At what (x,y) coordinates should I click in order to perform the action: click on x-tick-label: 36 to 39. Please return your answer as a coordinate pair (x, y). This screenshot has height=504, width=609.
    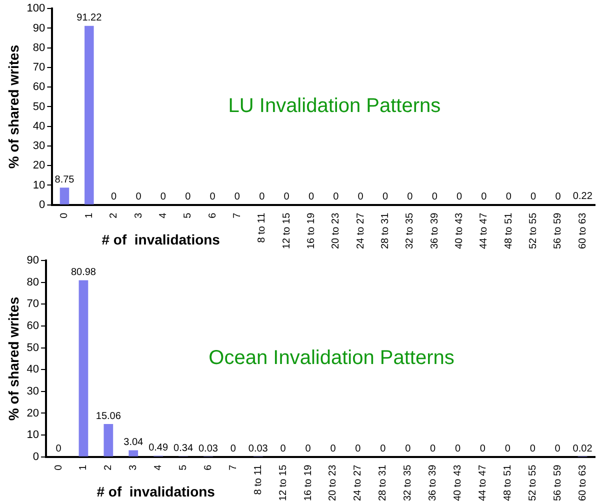
    Looking at the image, I should click on (433, 483).